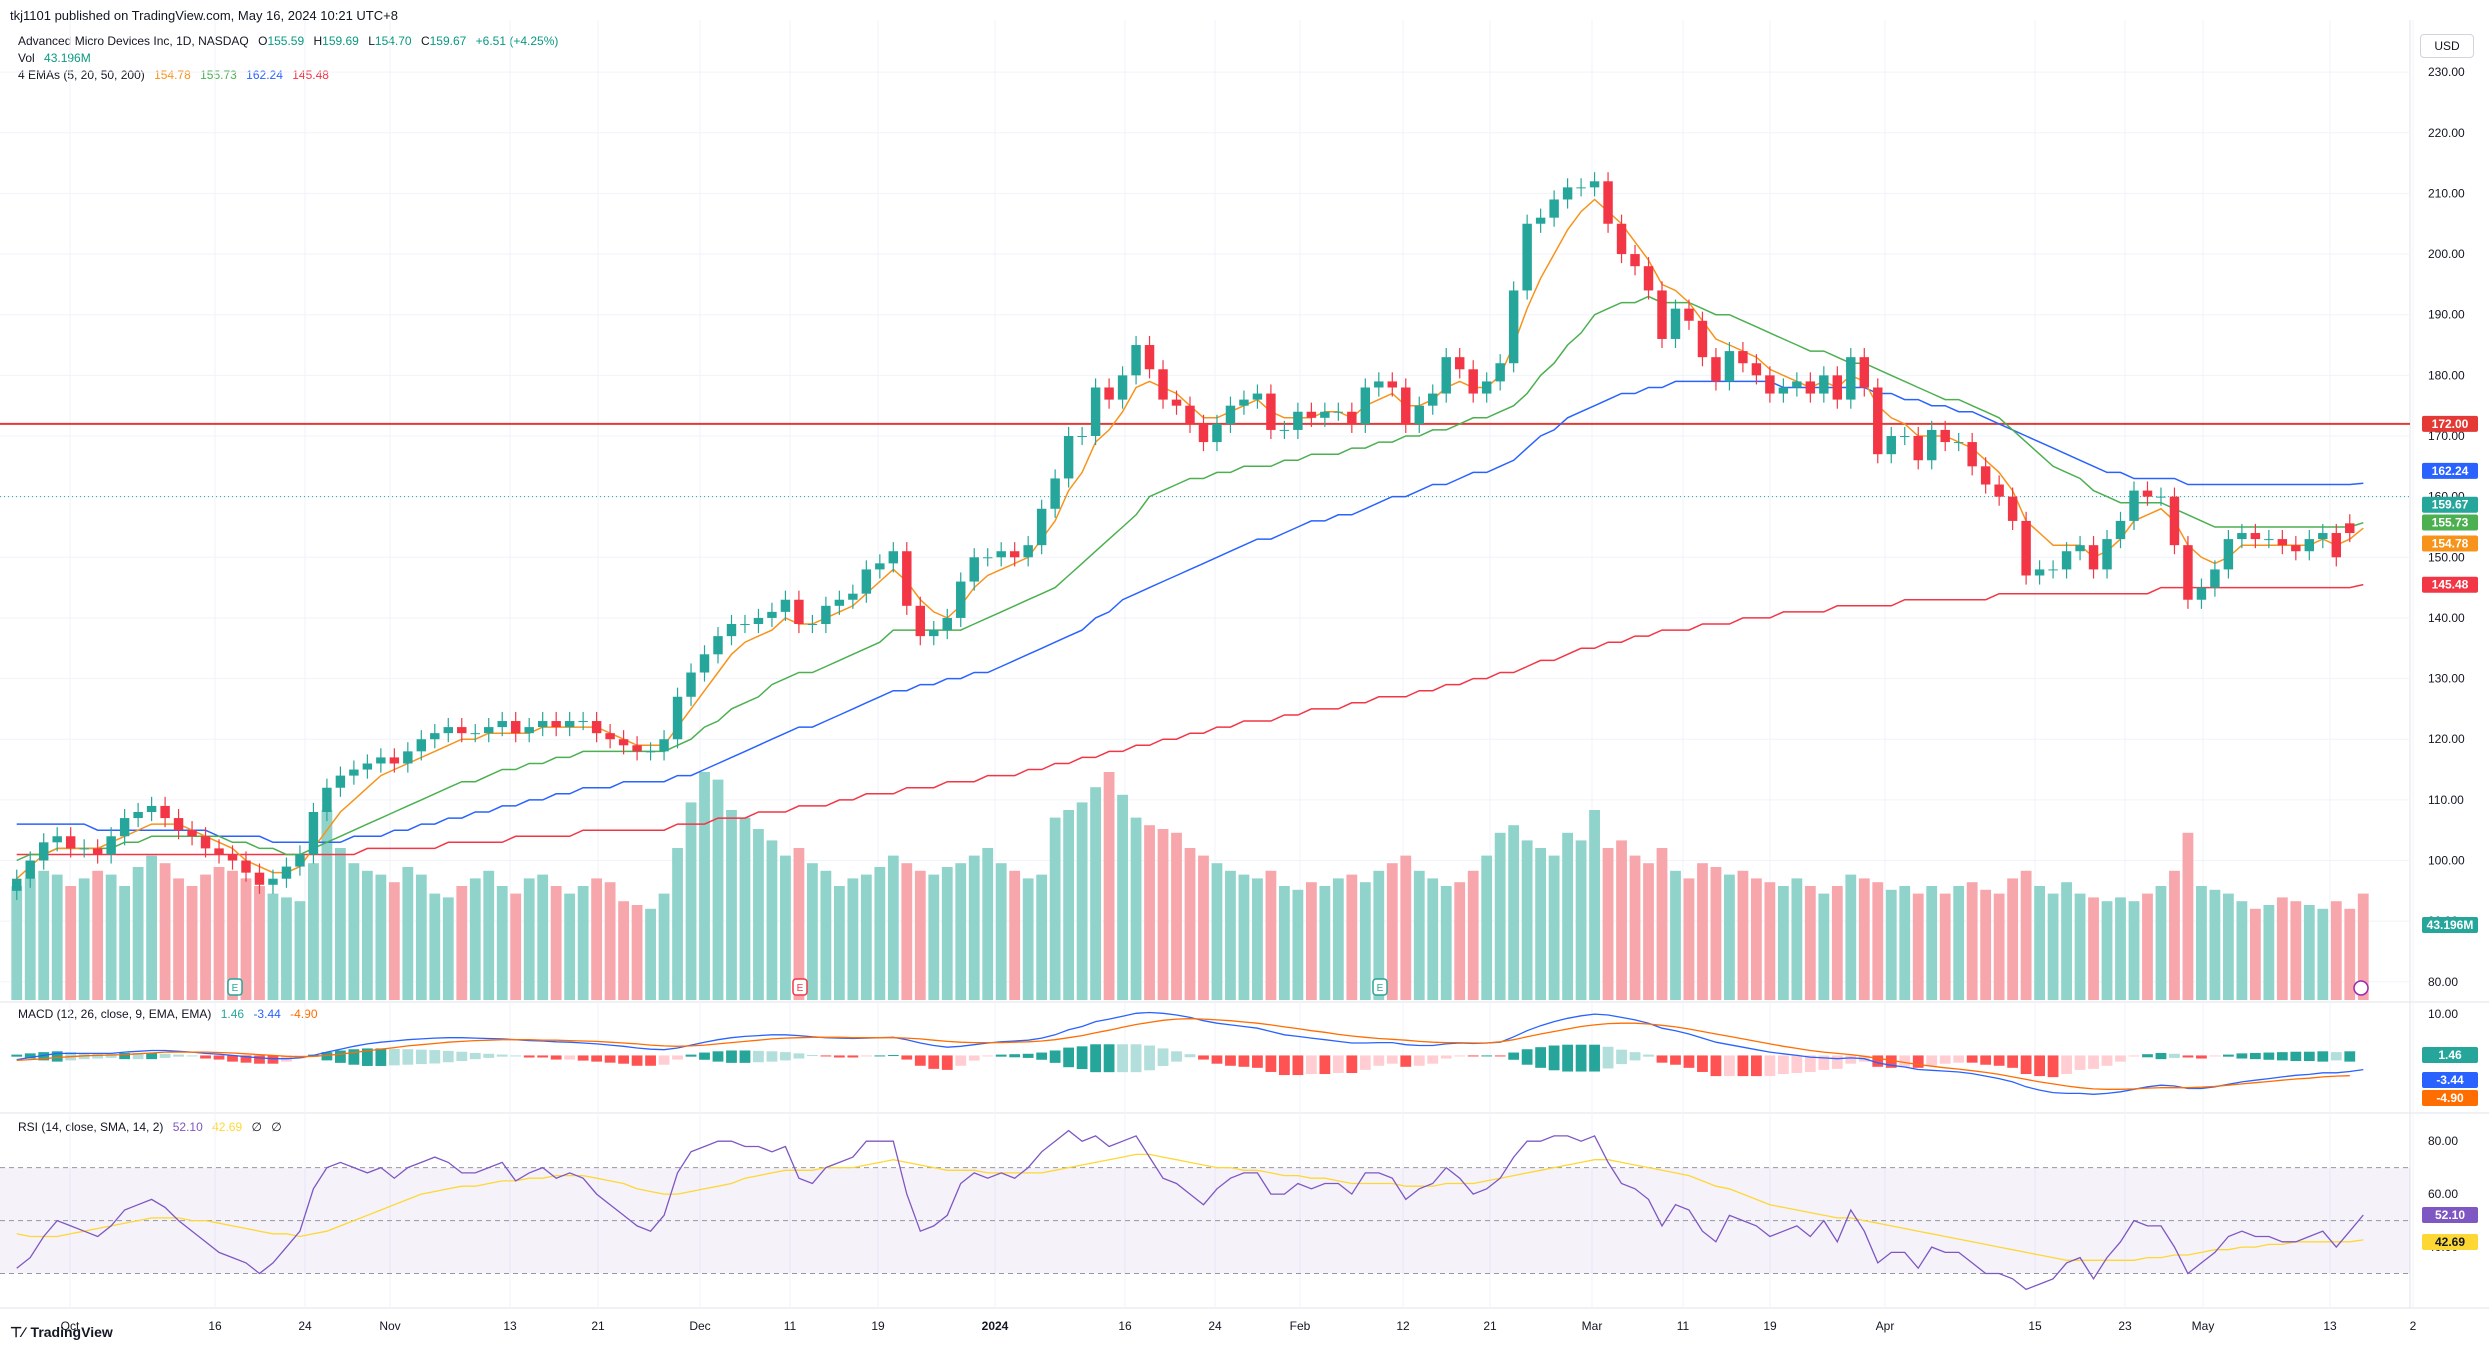  What do you see at coordinates (2450, 470) in the screenshot?
I see `ema50-price-label-bg` at bounding box center [2450, 470].